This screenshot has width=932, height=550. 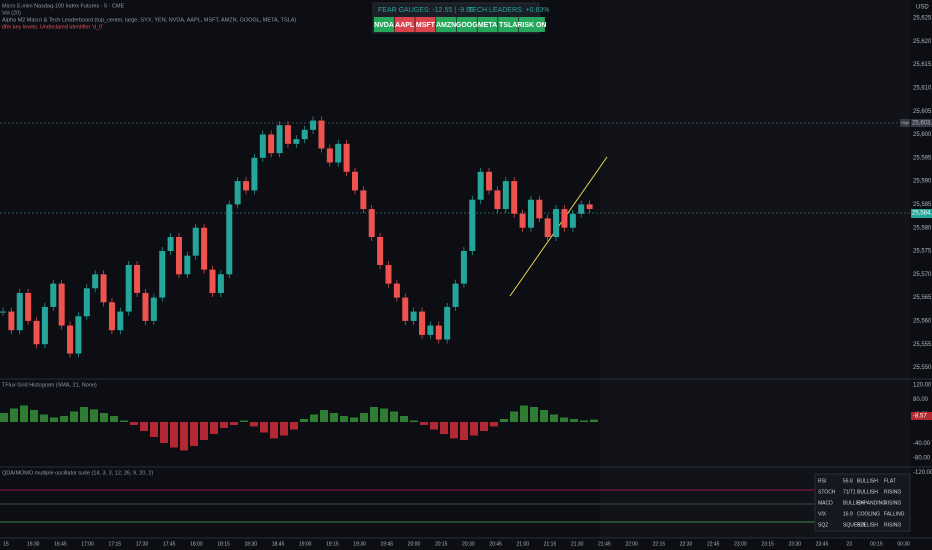 What do you see at coordinates (659, 544) in the screenshot?
I see `time-label: 22:15` at bounding box center [659, 544].